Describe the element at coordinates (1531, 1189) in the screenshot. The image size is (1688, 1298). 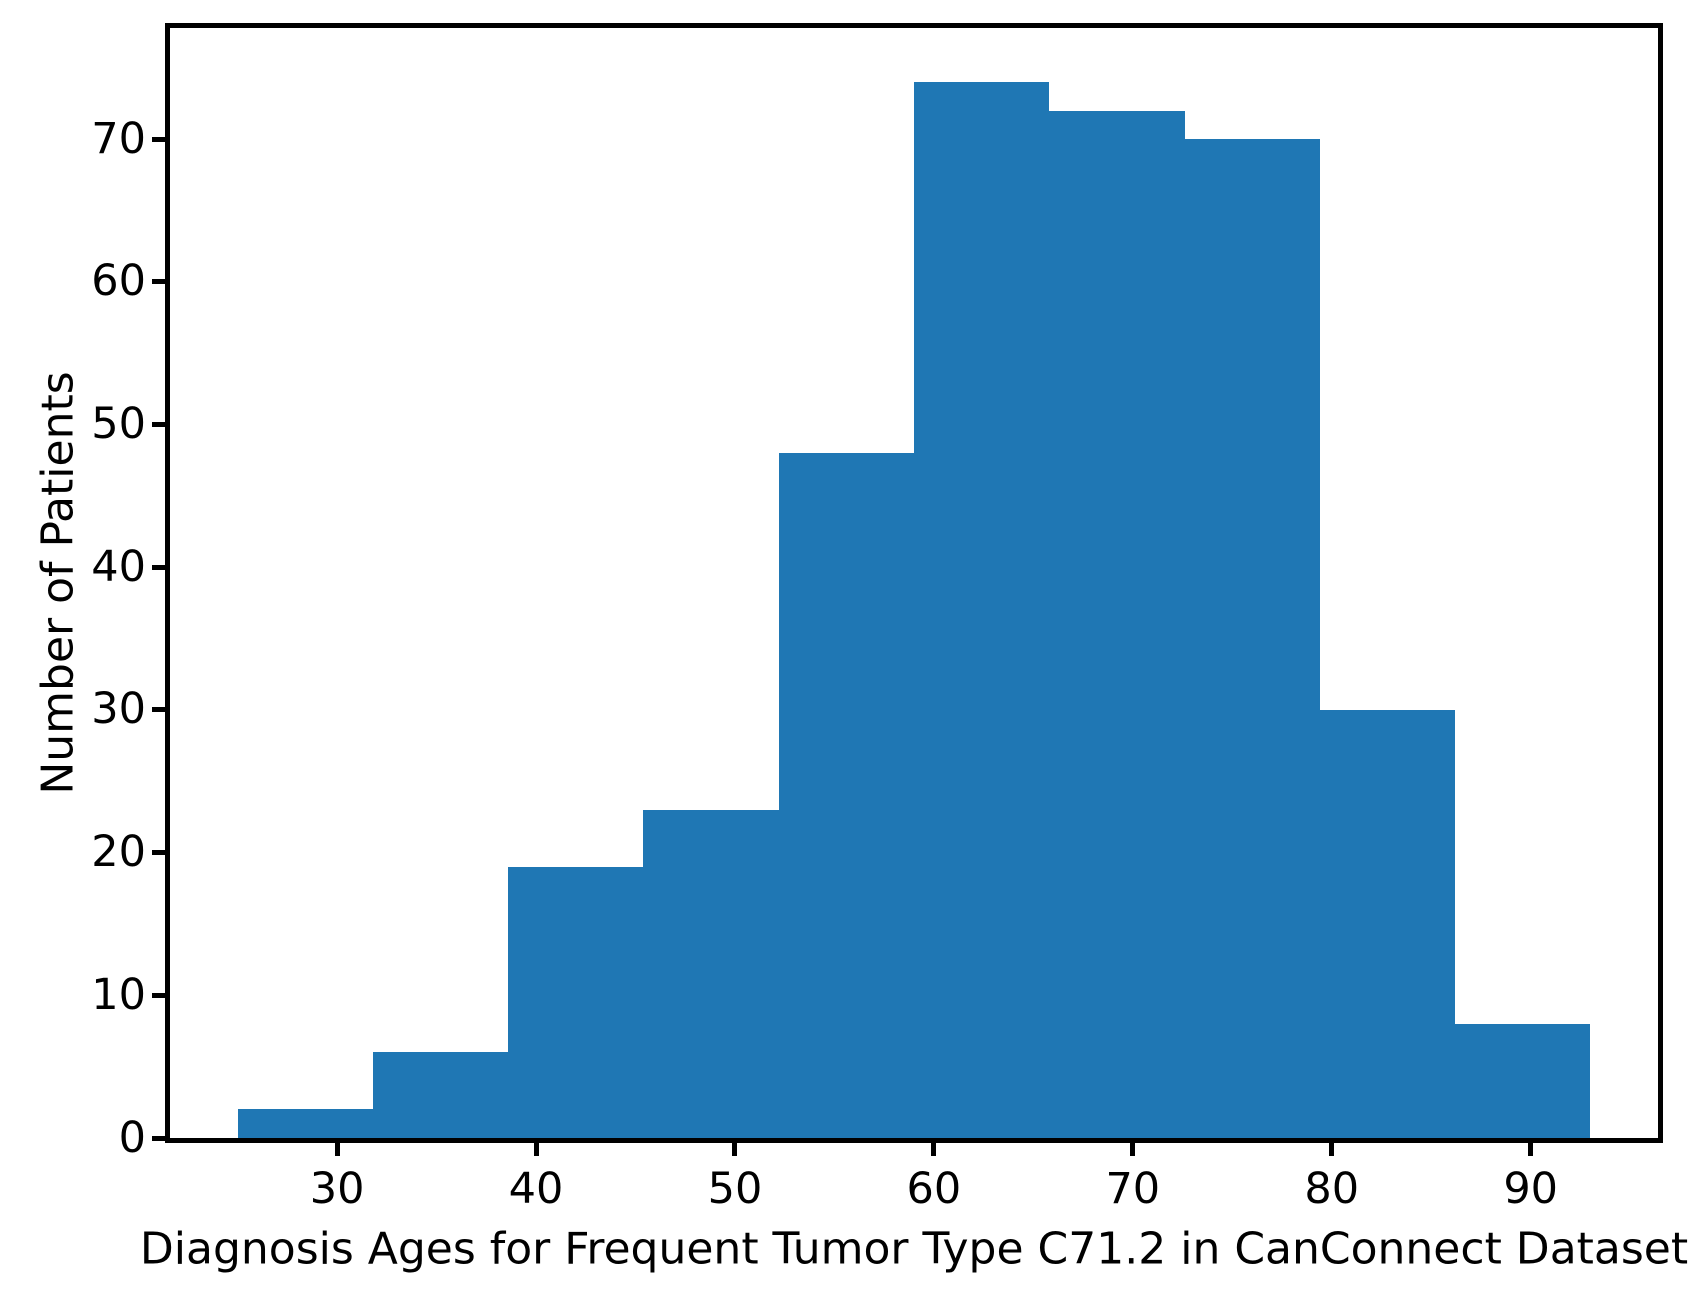
I see `x-tick-label: 90` at that location.